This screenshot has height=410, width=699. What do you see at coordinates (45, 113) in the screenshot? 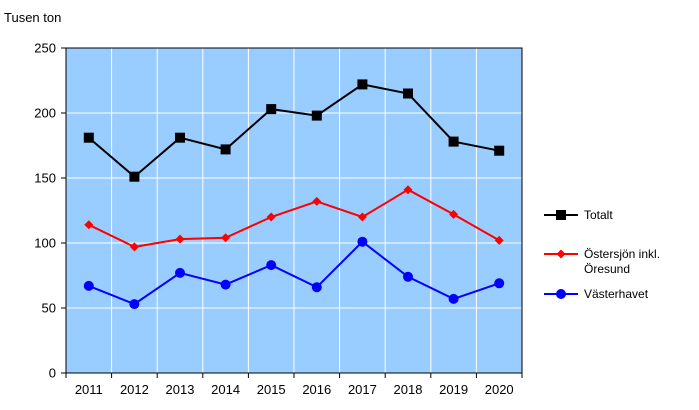
I see `y-tick-label: 200` at bounding box center [45, 113].